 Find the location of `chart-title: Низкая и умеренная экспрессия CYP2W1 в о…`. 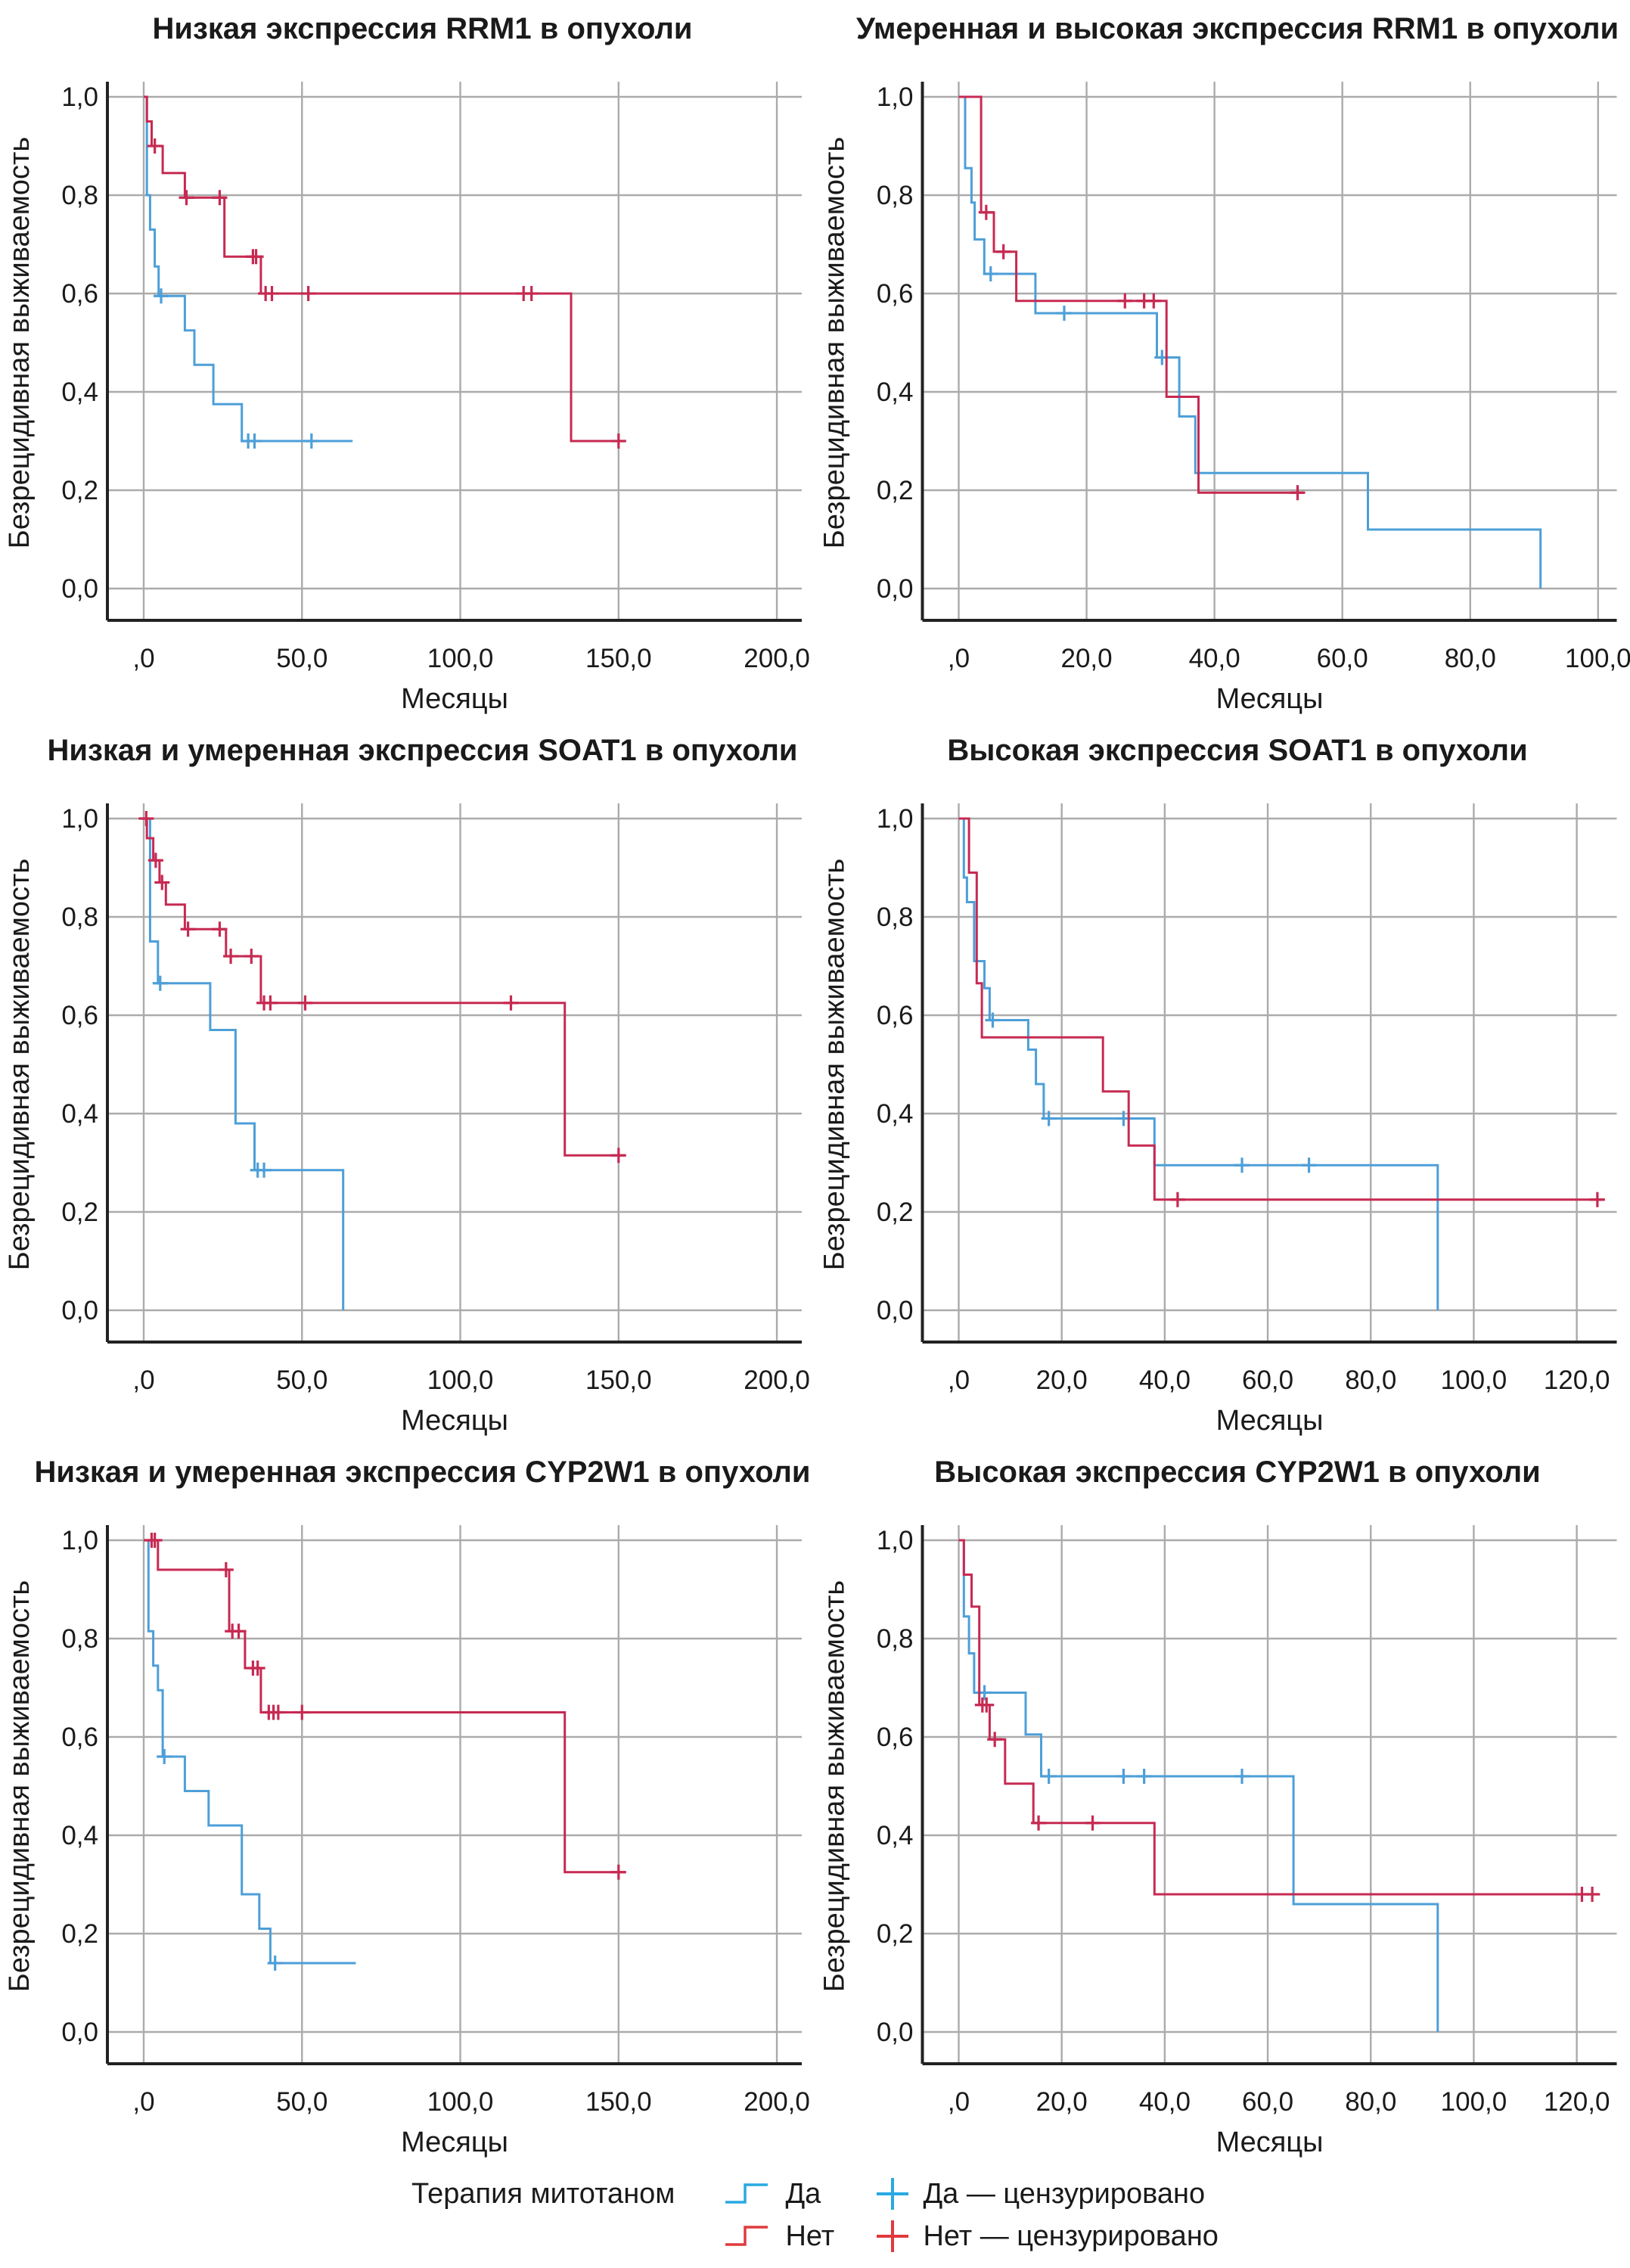

chart-title: Низкая и умеренная экспрессия CYP2W1 в о… is located at coordinates (423, 1473).